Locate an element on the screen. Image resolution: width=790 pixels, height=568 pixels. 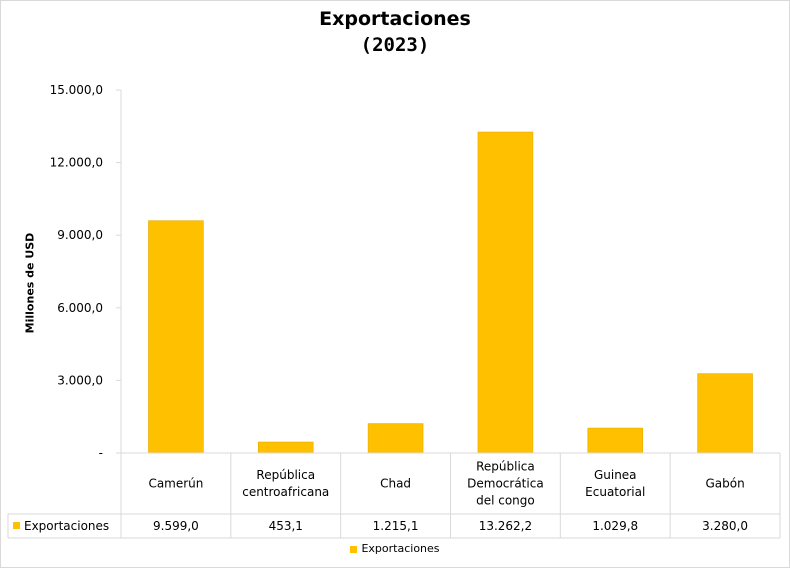
category-label-line: Guinea is located at coordinates (615, 475).